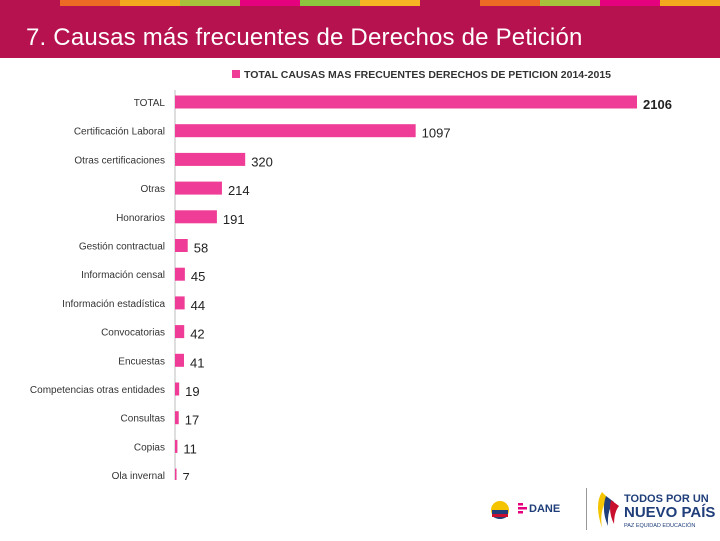  What do you see at coordinates (149, 447) in the screenshot?
I see `category-label: Copias` at bounding box center [149, 447].